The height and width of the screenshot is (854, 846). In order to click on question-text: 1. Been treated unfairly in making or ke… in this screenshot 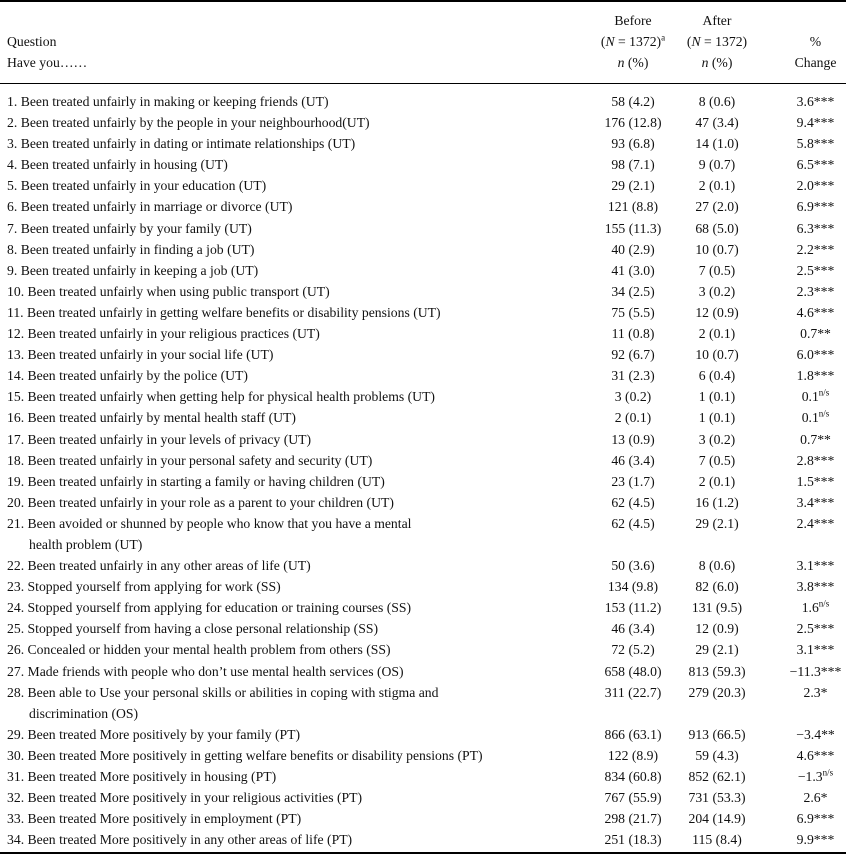, I will do `click(168, 101)`.